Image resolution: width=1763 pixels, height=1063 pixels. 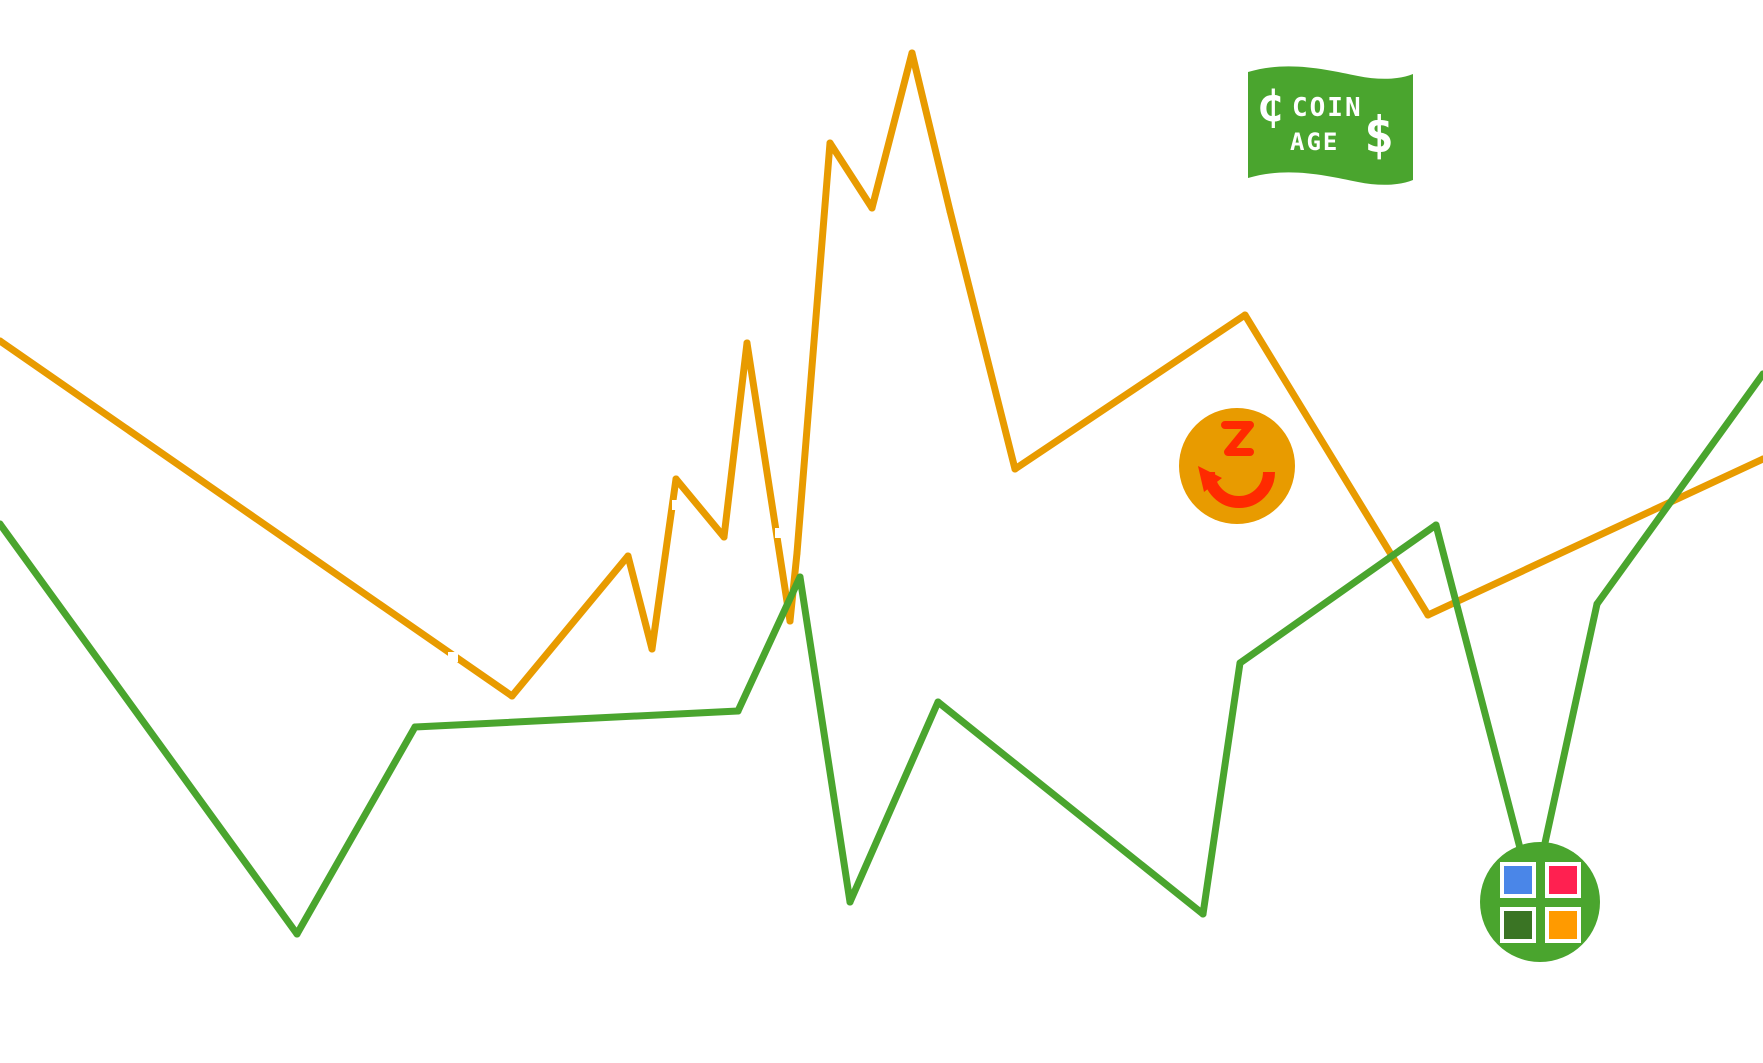 I want to click on logo-word-age: AGE, so click(x=1314, y=142).